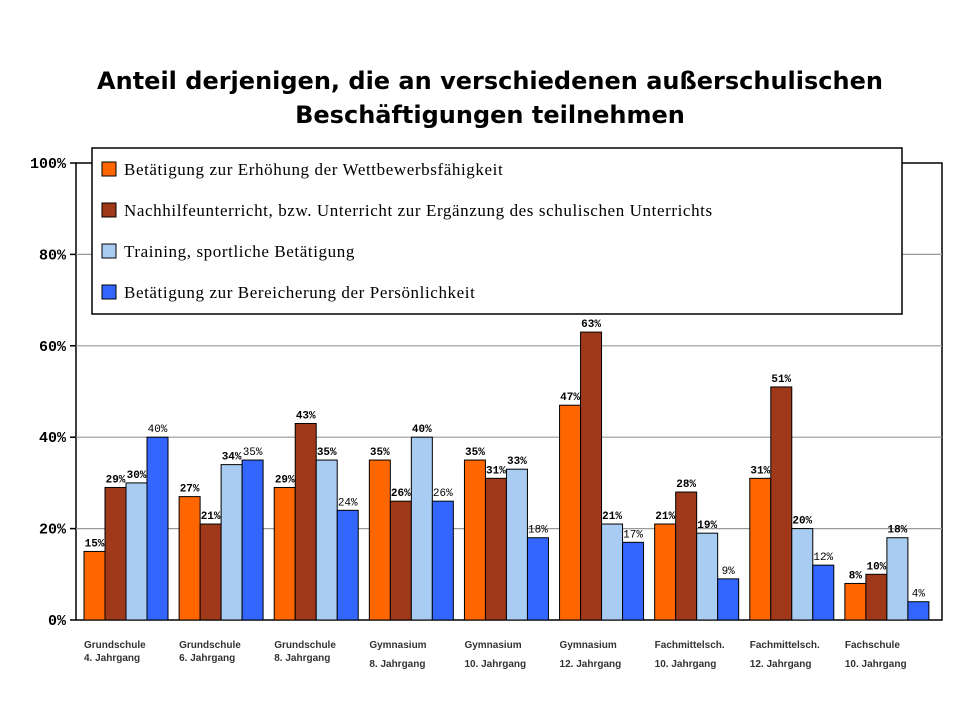  What do you see at coordinates (876, 567) in the screenshot?
I see `bar-value-label: 10%` at bounding box center [876, 567].